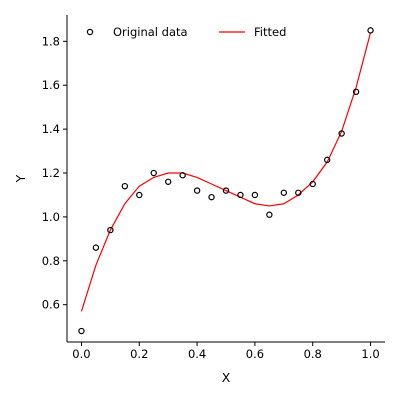 Image resolution: width=400 pixels, height=400 pixels. I want to click on y-tick-label: 1.6, so click(51, 85).